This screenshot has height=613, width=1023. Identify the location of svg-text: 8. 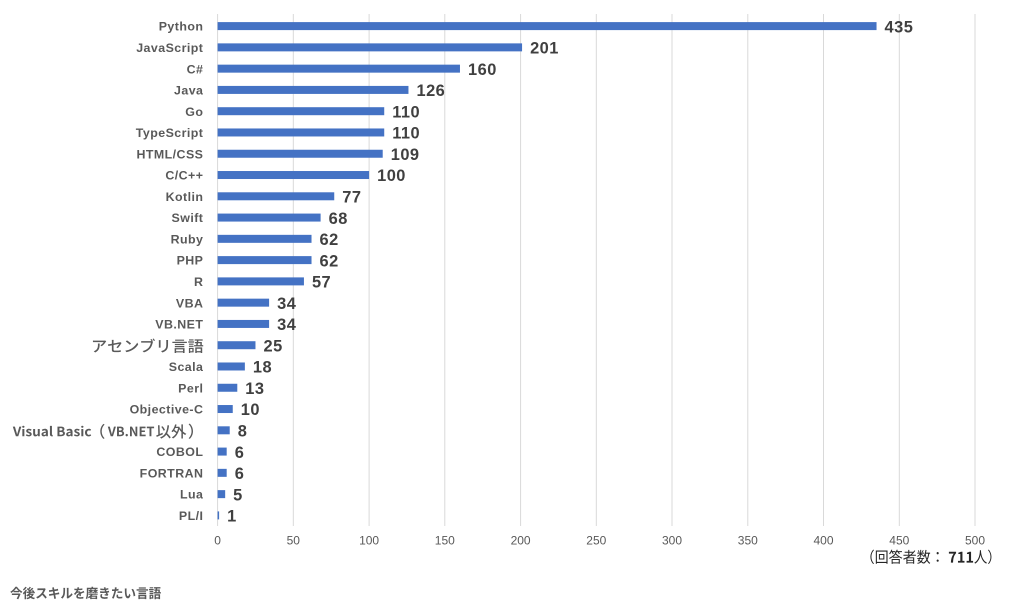
(243, 432).